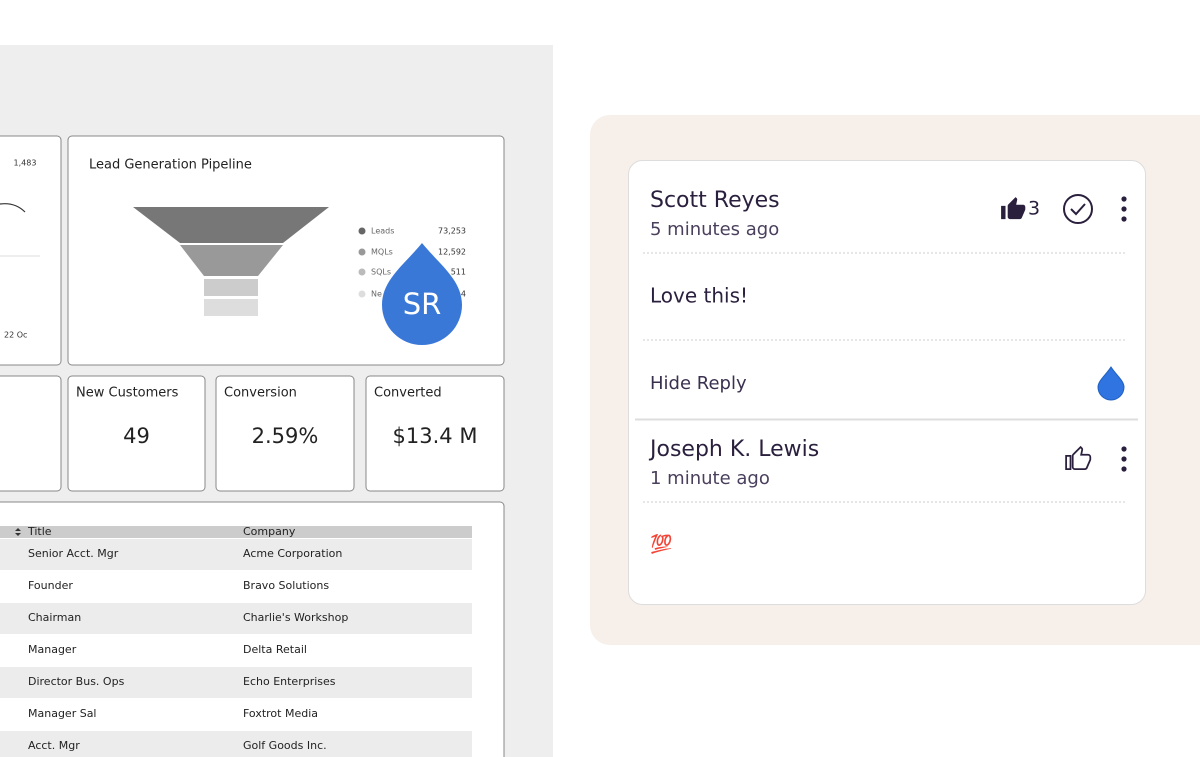  I want to click on legend-value: 12,592, so click(452, 252).